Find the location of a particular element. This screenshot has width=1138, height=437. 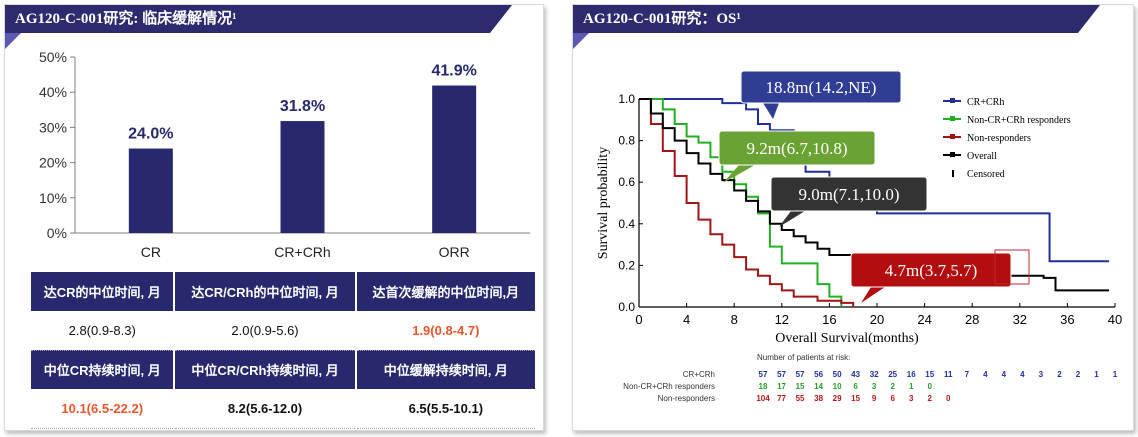

y-tick-label: 30% is located at coordinates (53, 127).